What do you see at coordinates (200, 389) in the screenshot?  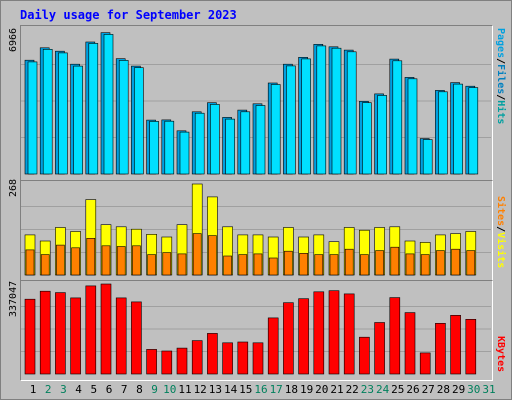 I see `x-tick-label-12: 12` at bounding box center [200, 389].